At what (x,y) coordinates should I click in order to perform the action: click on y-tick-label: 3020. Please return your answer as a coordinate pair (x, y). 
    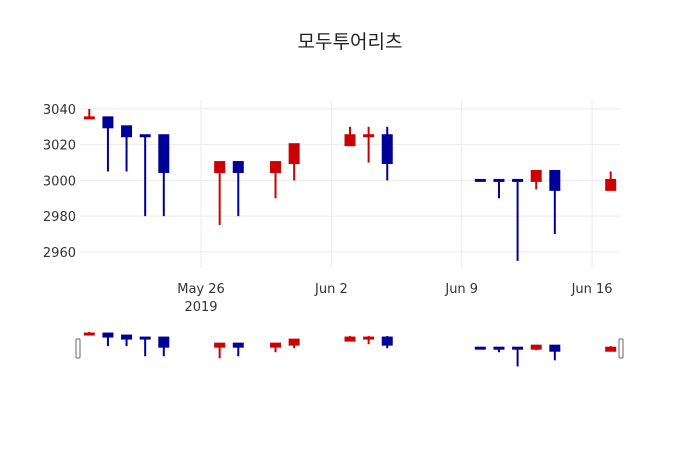
    Looking at the image, I should click on (59, 146).